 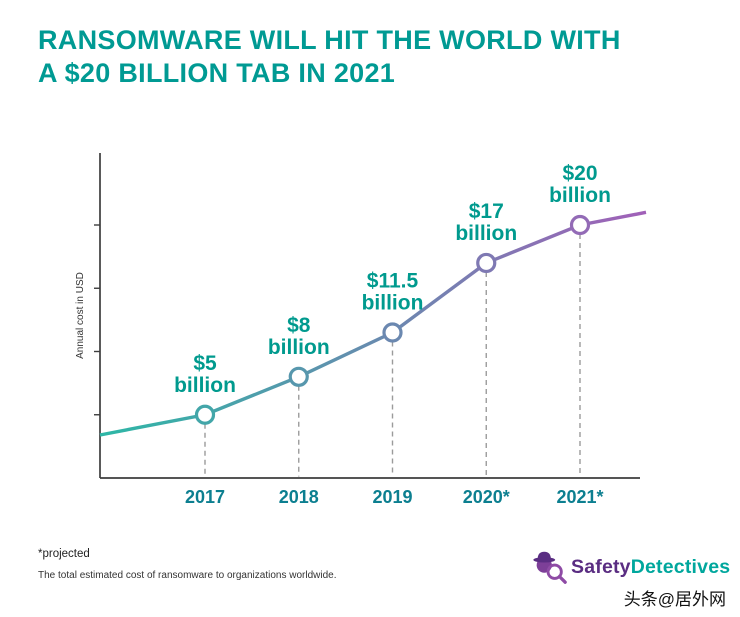 What do you see at coordinates (393, 281) in the screenshot?
I see `value-label: $11.5` at bounding box center [393, 281].